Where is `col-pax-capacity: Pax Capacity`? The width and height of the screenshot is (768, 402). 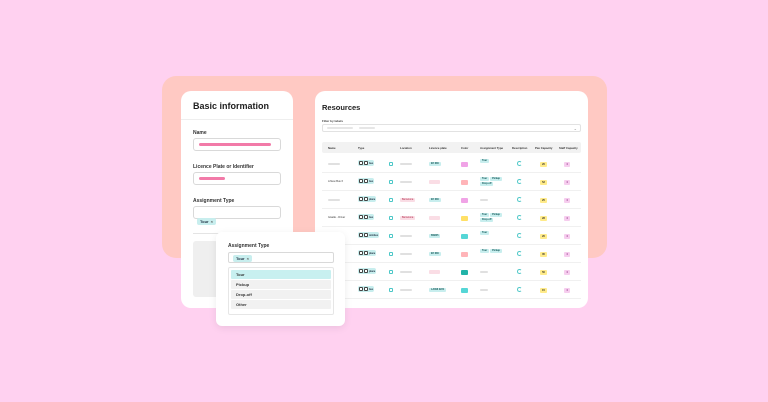 col-pax-capacity: Pax Capacity is located at coordinates (544, 148).